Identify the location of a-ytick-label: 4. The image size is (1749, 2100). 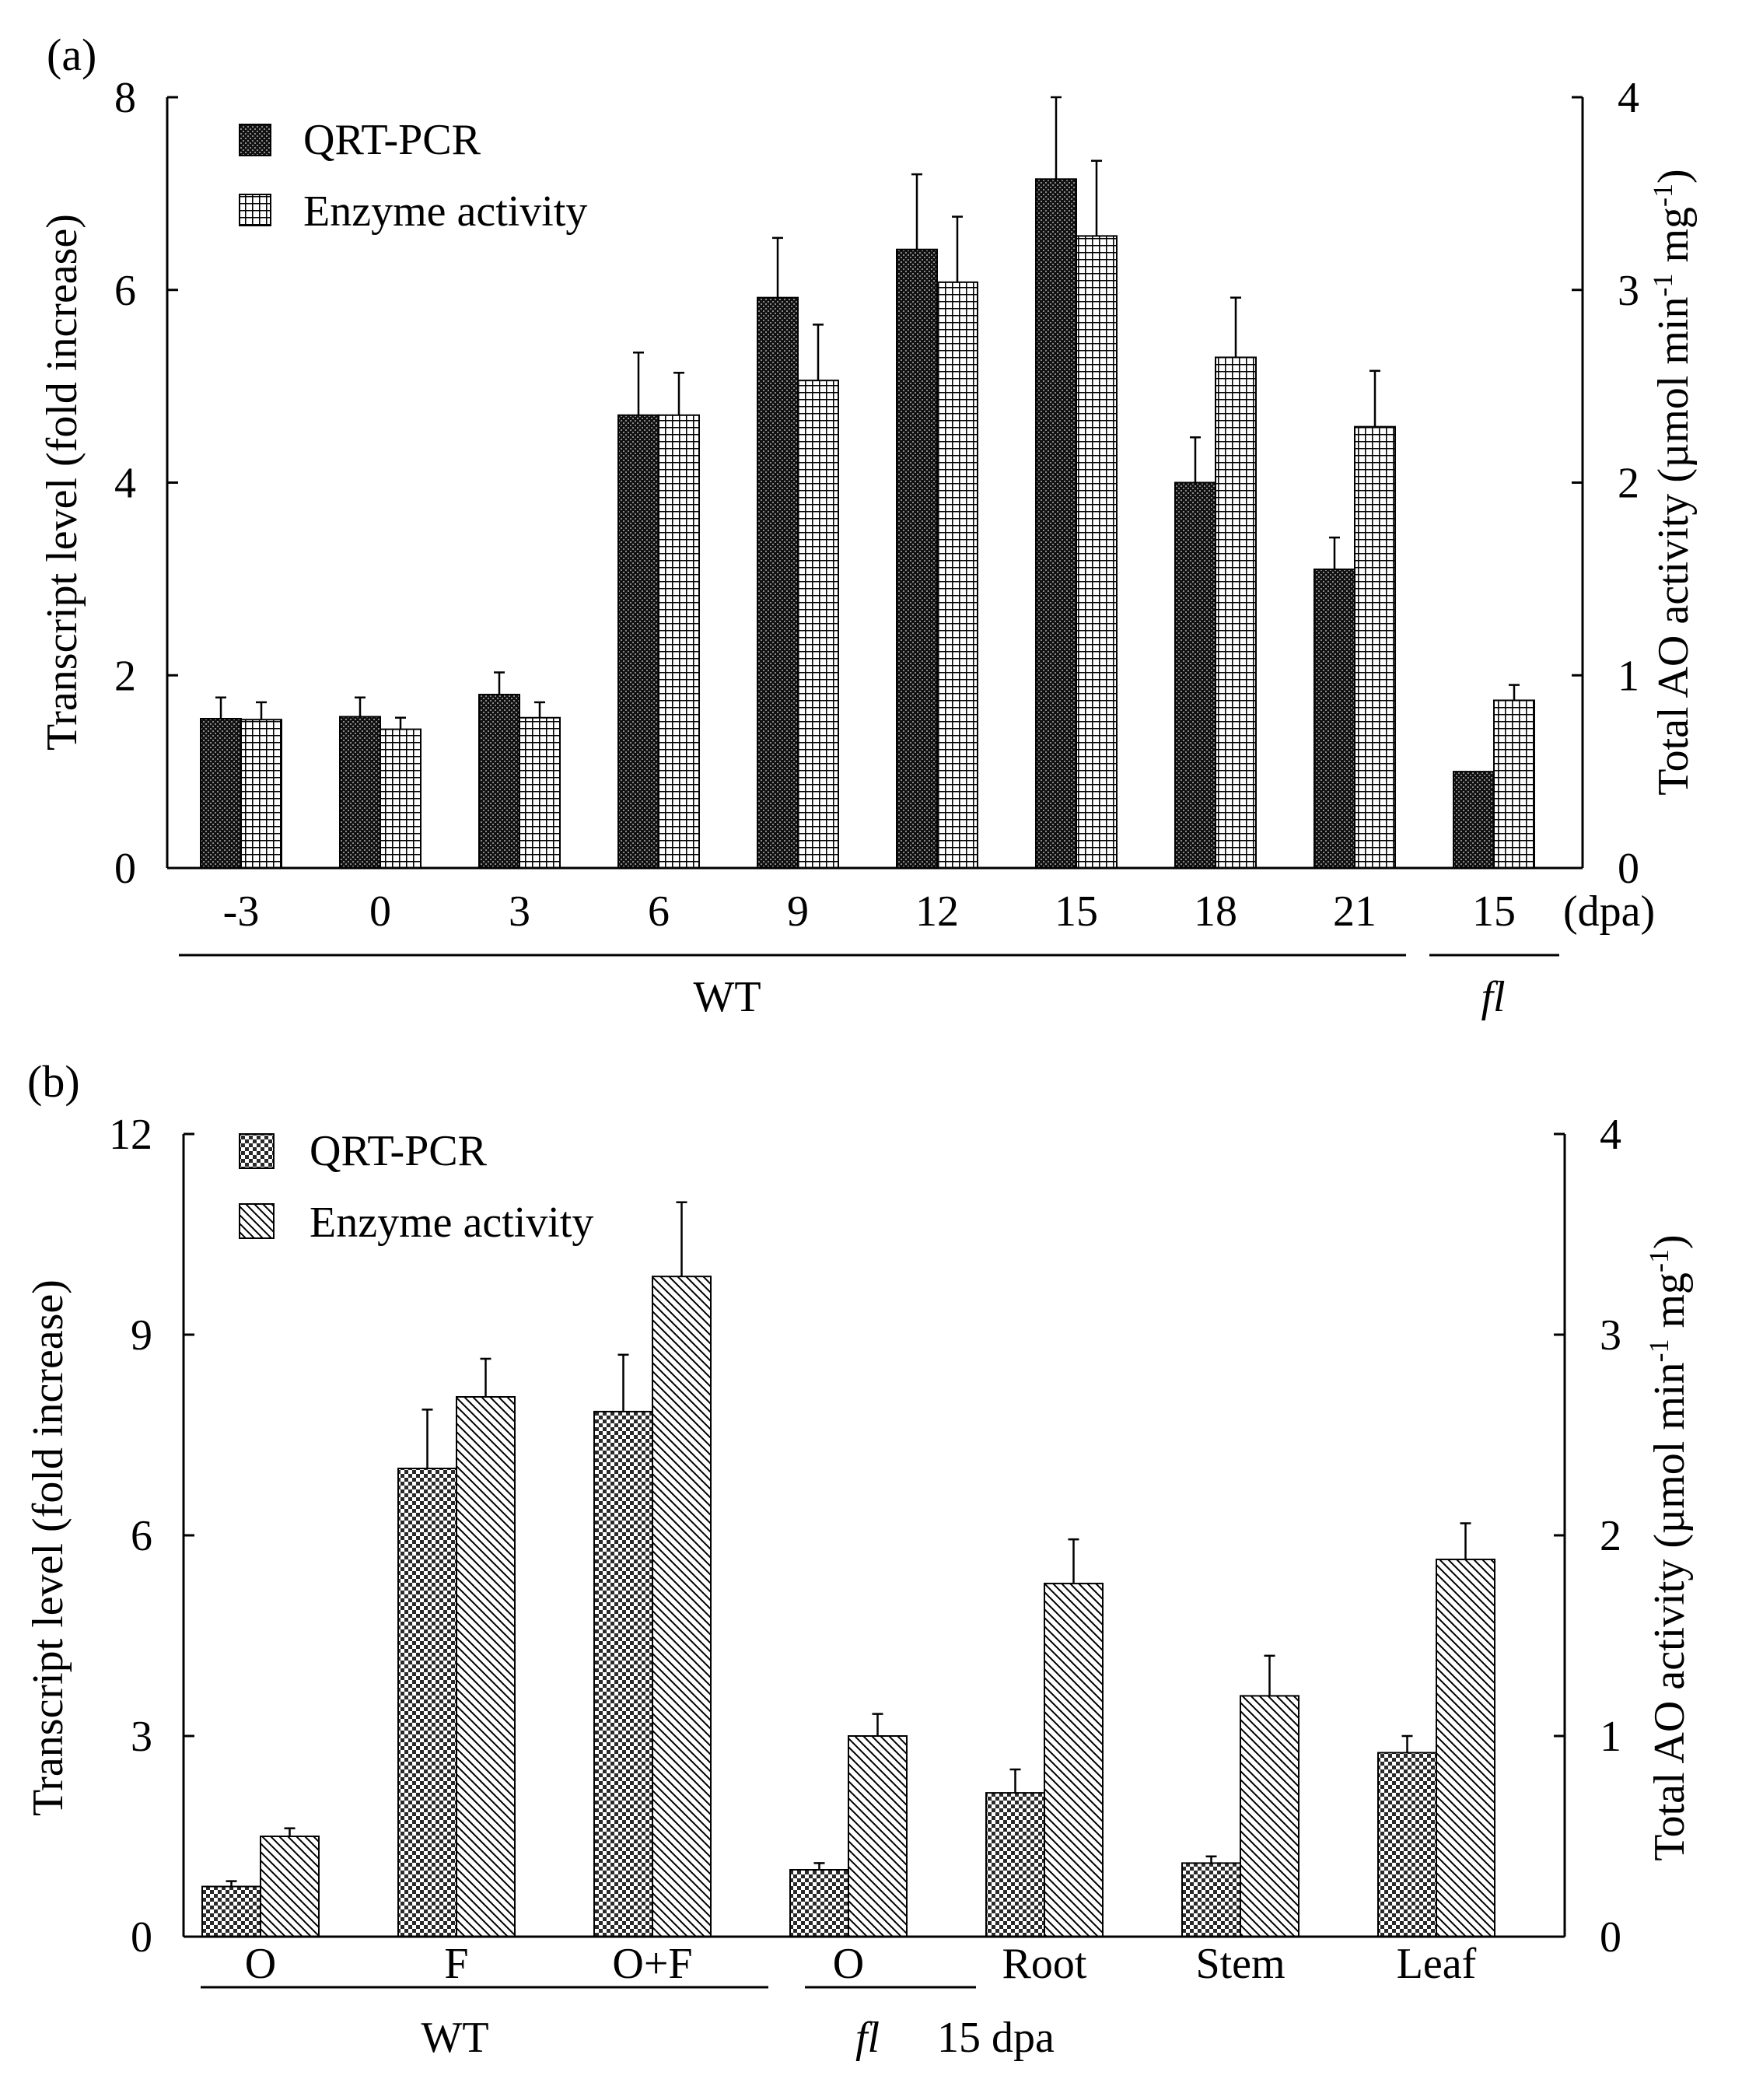
(125, 484).